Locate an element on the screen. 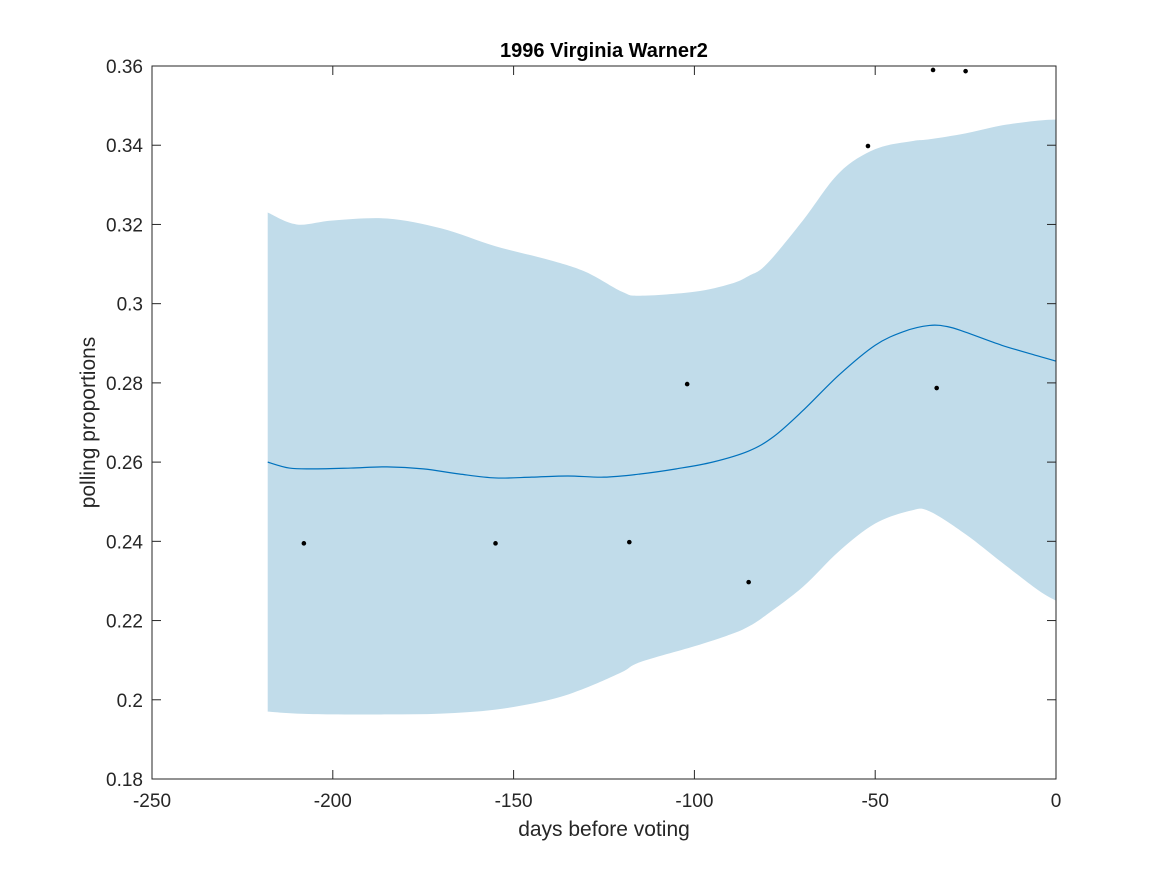 Image resolution: width=1167 pixels, height=875 pixels. y-tick-label: 0.36 is located at coordinates (124, 67).